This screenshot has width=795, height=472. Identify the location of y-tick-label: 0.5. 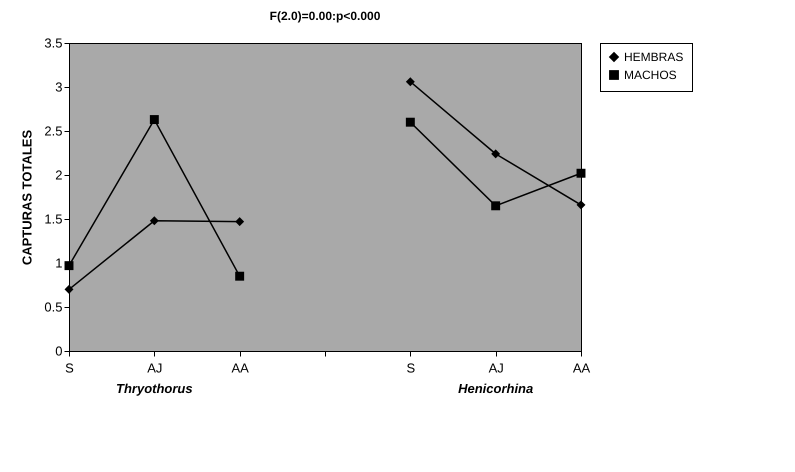
(53, 307).